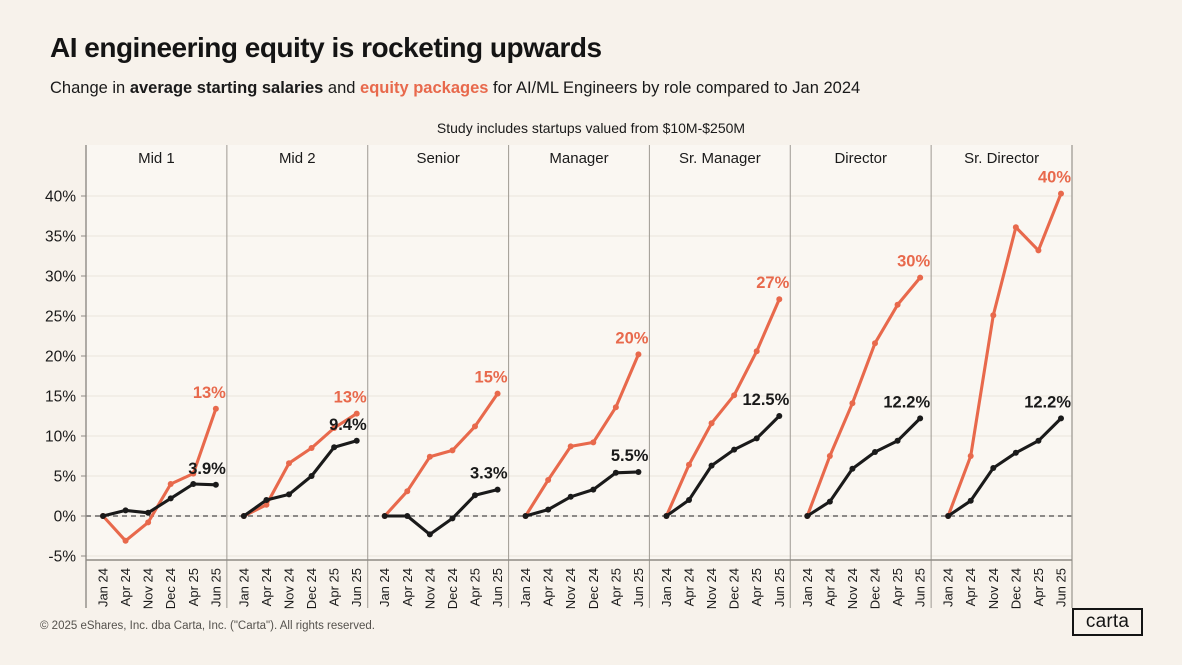 Image resolution: width=1182 pixels, height=665 pixels. I want to click on equity-line-value-label: 15%, so click(491, 378).